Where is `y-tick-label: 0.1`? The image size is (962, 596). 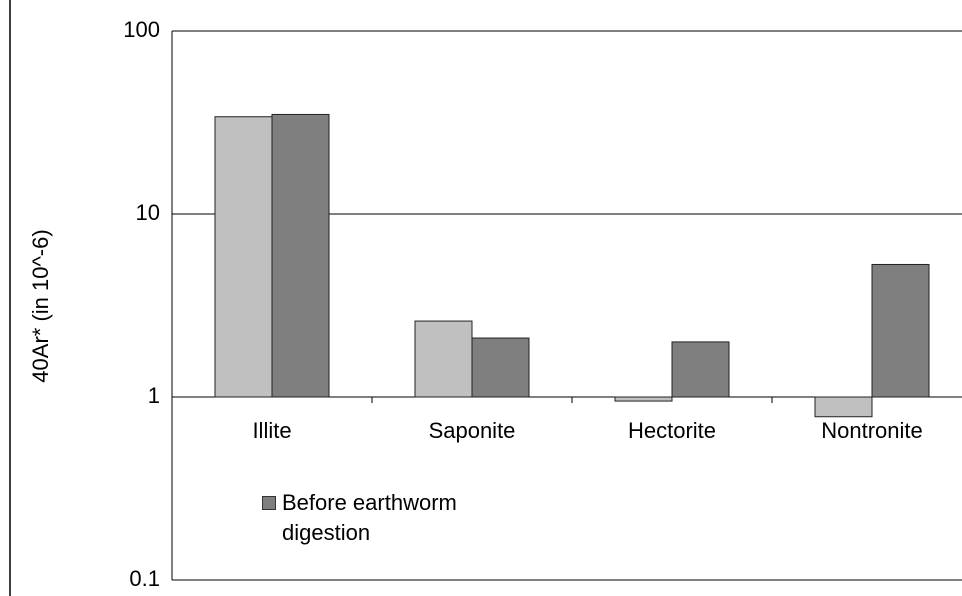 y-tick-label: 0.1 is located at coordinates (144, 578).